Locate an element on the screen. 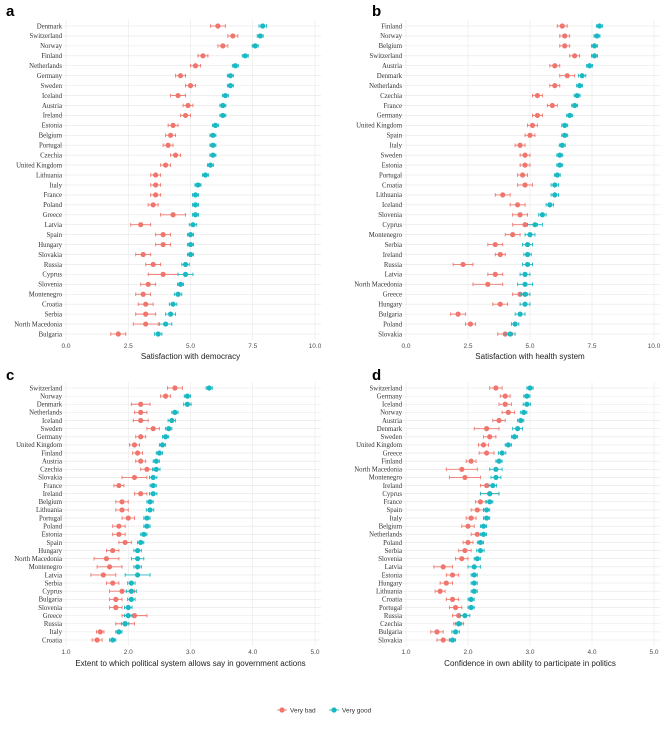 Image resolution: width=667 pixels, height=743 pixels. category-label: France is located at coordinates (53, 195).